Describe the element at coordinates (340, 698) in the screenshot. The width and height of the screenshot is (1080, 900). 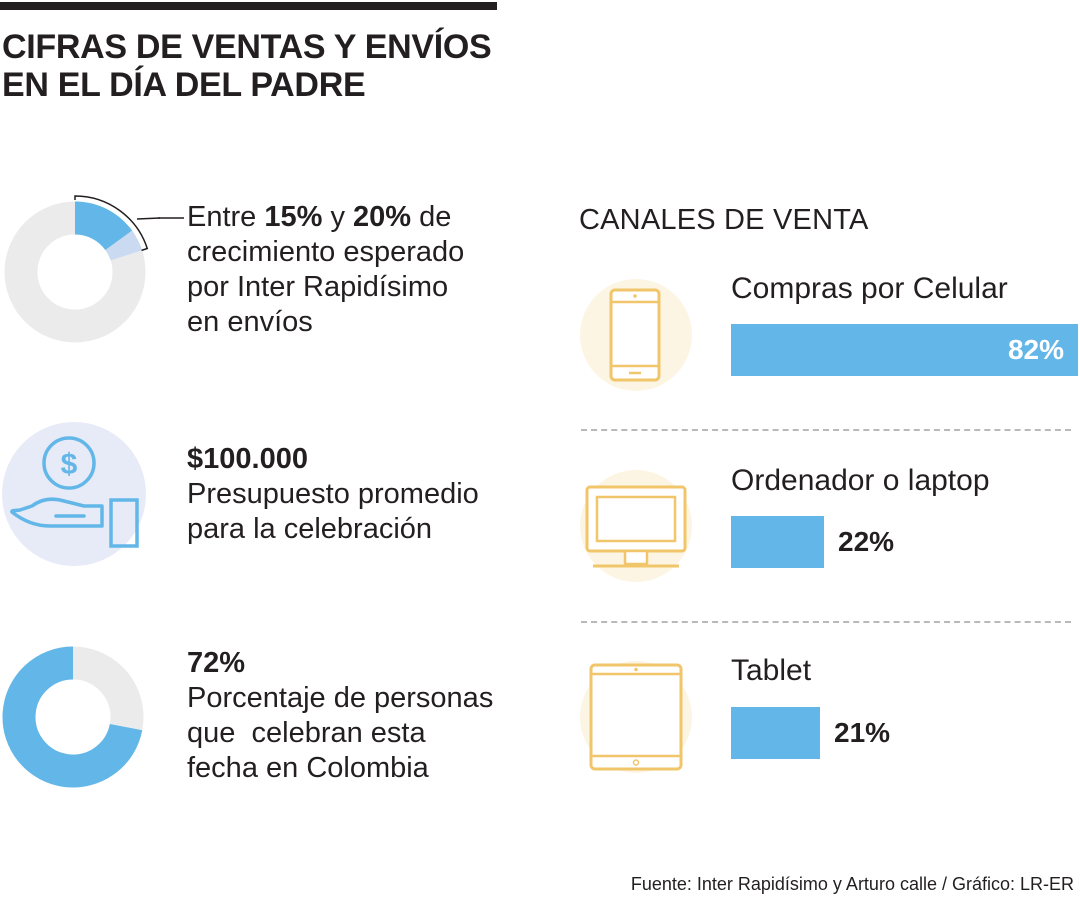
I see `stat-celebrate-line-2: Porcentaje de personas` at that location.